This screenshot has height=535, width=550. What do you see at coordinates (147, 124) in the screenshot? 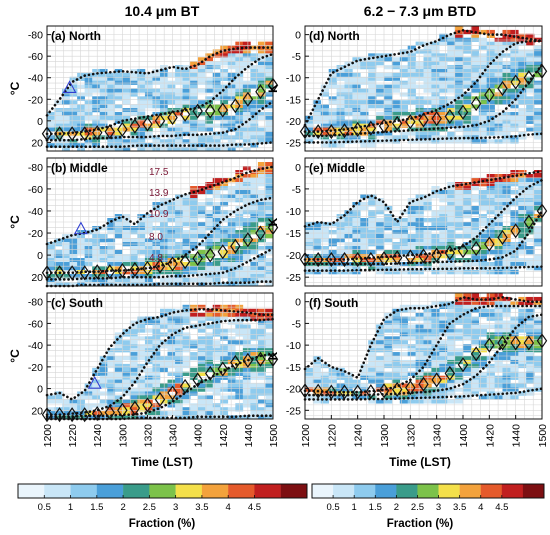
I see `diamond-point` at bounding box center [147, 124].